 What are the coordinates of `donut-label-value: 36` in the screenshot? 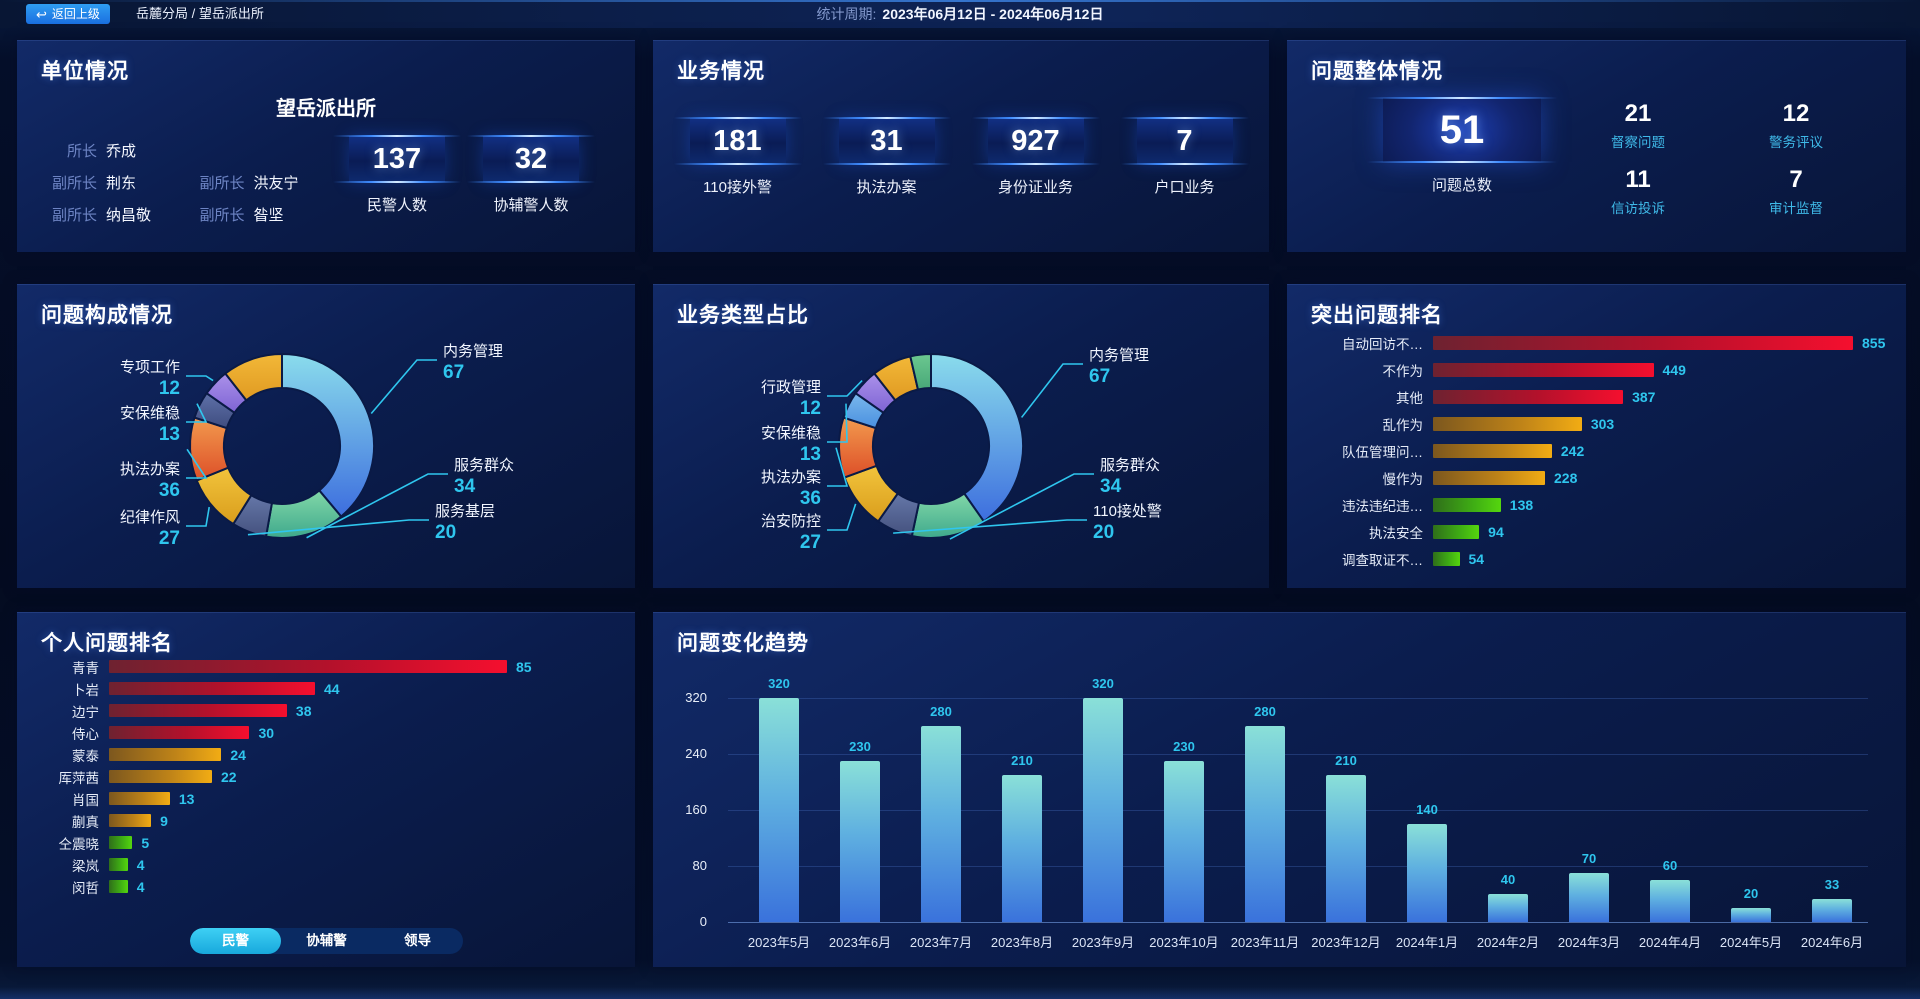 It's located at (169, 490).